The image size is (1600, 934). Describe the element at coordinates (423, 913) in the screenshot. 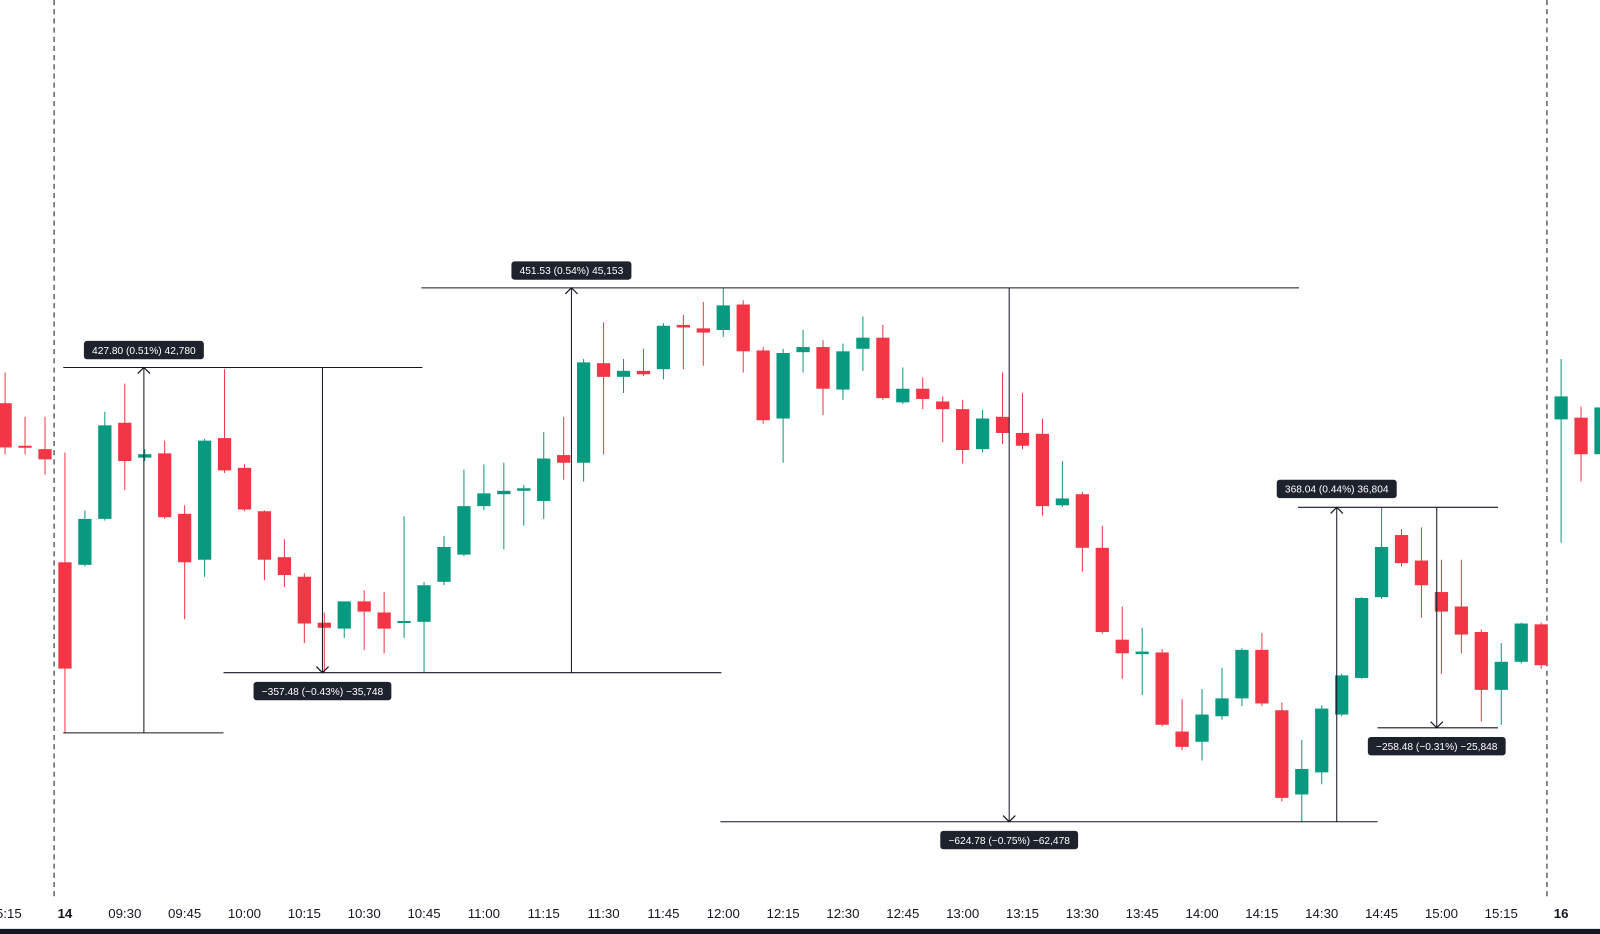

I see `x-tick-label: 10:45` at that location.